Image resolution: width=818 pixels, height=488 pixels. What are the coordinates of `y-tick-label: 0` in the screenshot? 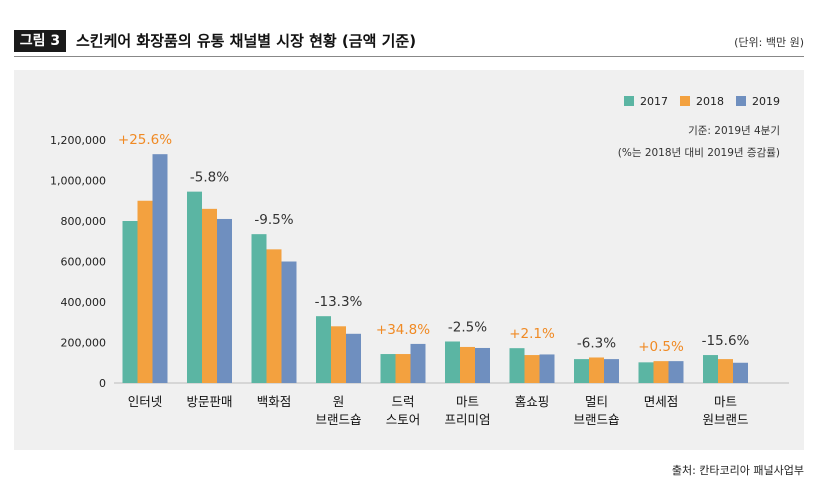 It's located at (102, 383).